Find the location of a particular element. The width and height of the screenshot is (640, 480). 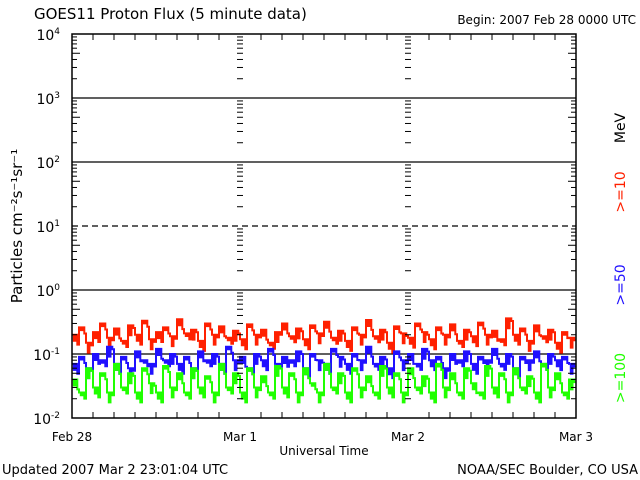

legend-ge10: >=10 is located at coordinates (621, 191).